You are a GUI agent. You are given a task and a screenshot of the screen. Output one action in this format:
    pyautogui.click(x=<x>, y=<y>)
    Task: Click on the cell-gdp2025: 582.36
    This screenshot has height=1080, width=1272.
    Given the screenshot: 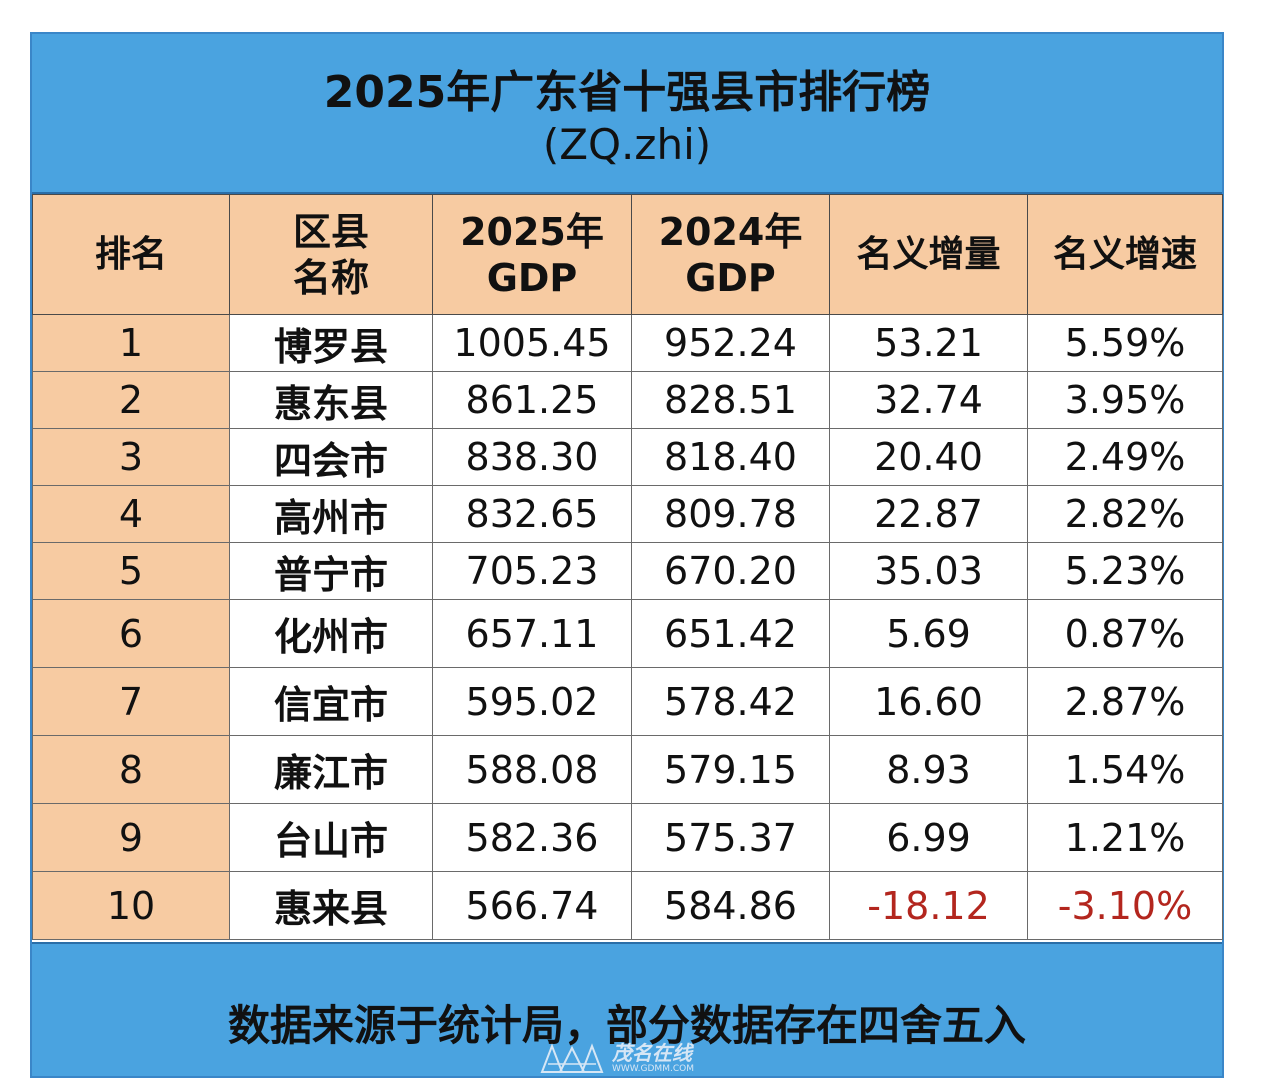 What is the action you would take?
    pyautogui.click(x=532, y=837)
    